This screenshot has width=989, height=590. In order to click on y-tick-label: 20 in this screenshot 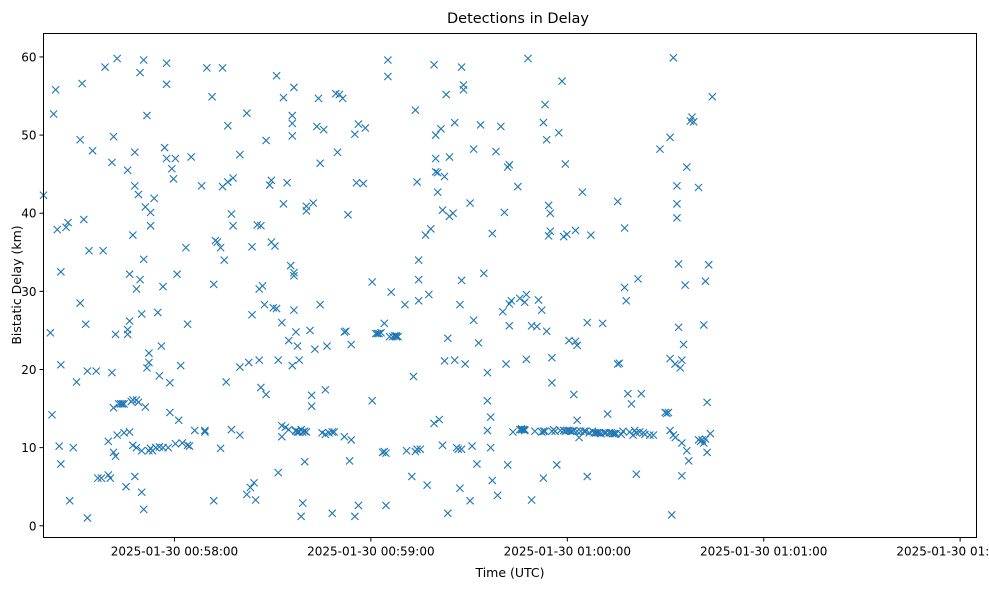, I will do `click(28, 370)`.